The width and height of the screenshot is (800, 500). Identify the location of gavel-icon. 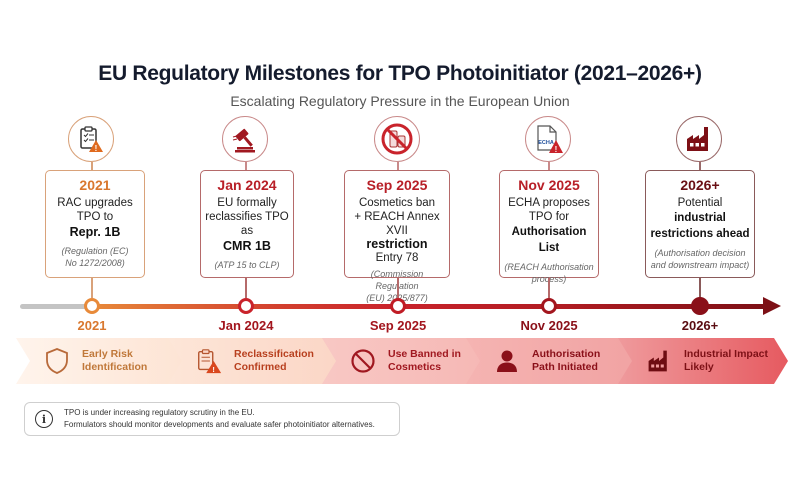
(243, 140).